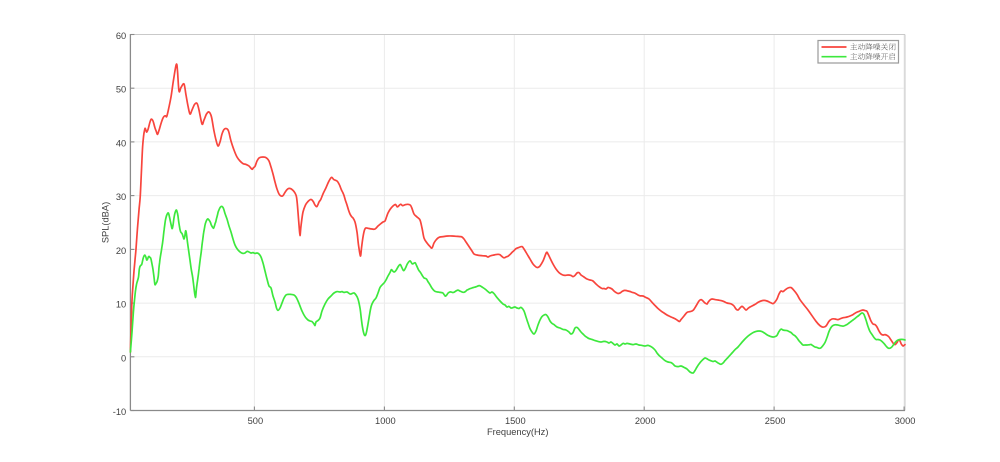 This screenshot has width=1000, height=462. I want to click on svg-text: SPL(dBA), so click(106, 222).